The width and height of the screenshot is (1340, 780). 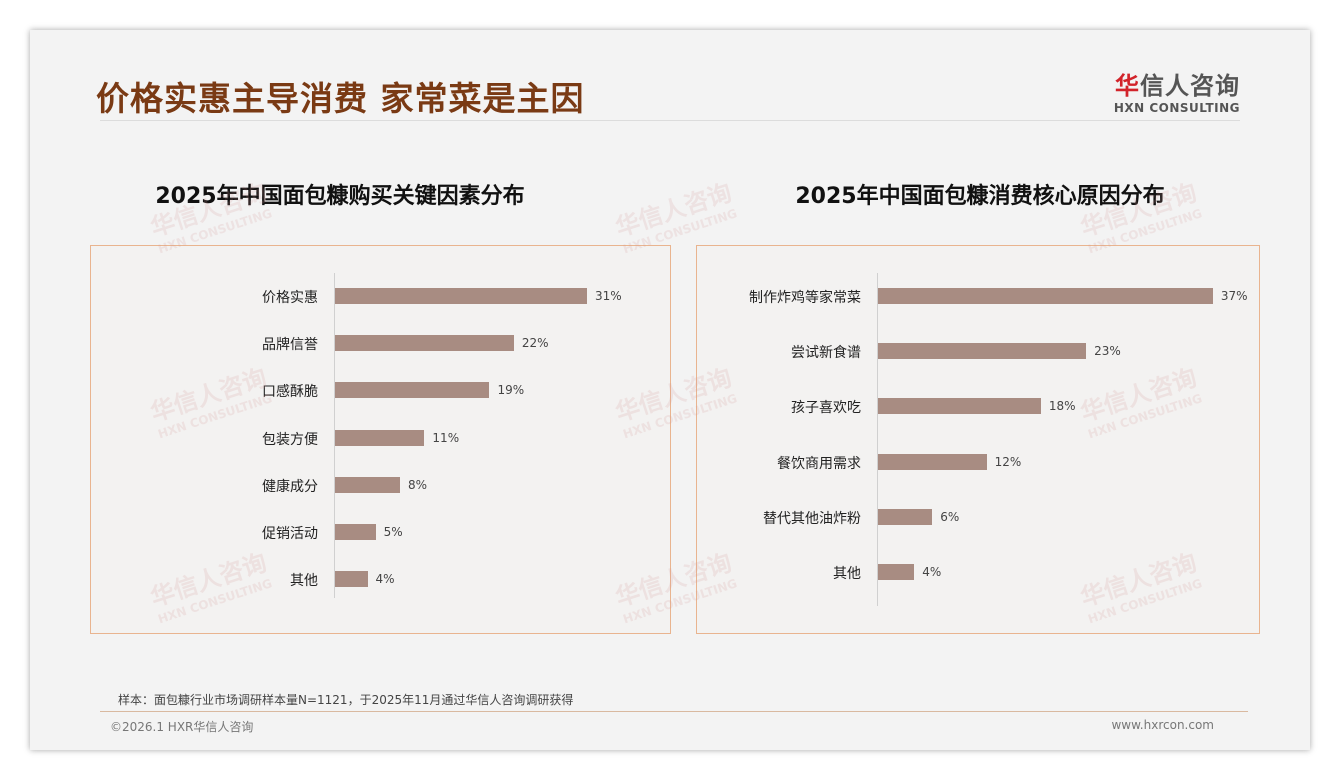 What do you see at coordinates (446, 437) in the screenshot?
I see `data-label: 11%` at bounding box center [446, 437].